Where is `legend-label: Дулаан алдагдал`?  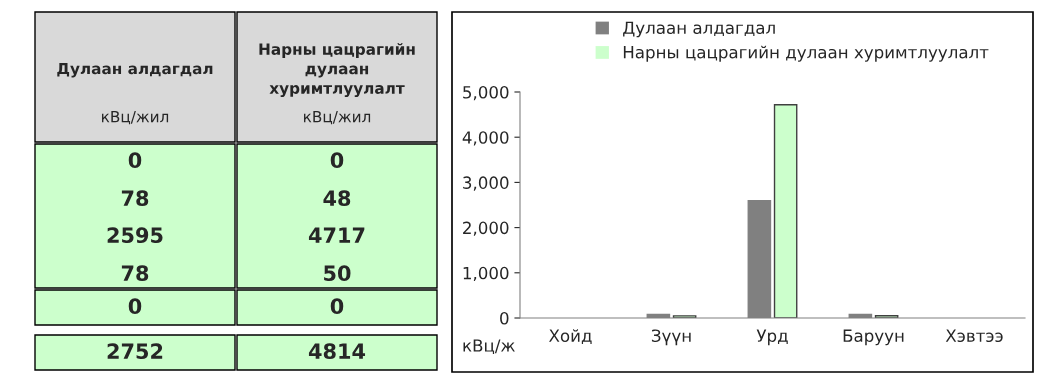 legend-label: Дулаан алдагдал is located at coordinates (699, 29).